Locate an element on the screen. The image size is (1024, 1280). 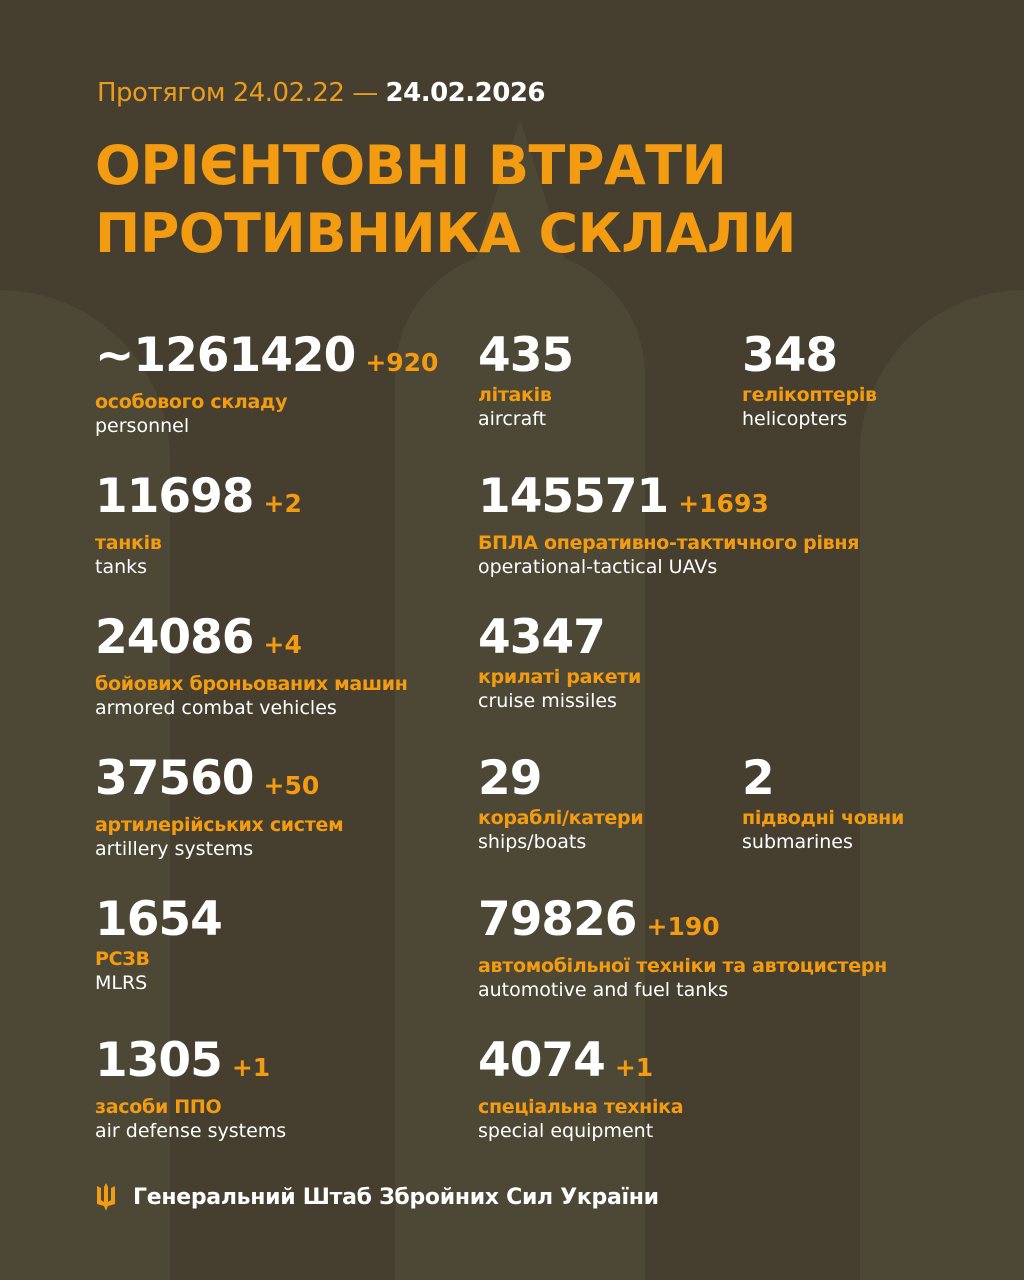
title-line-1: ОРІЄНТОВНІ ВТРАТИ is located at coordinates (411, 165).